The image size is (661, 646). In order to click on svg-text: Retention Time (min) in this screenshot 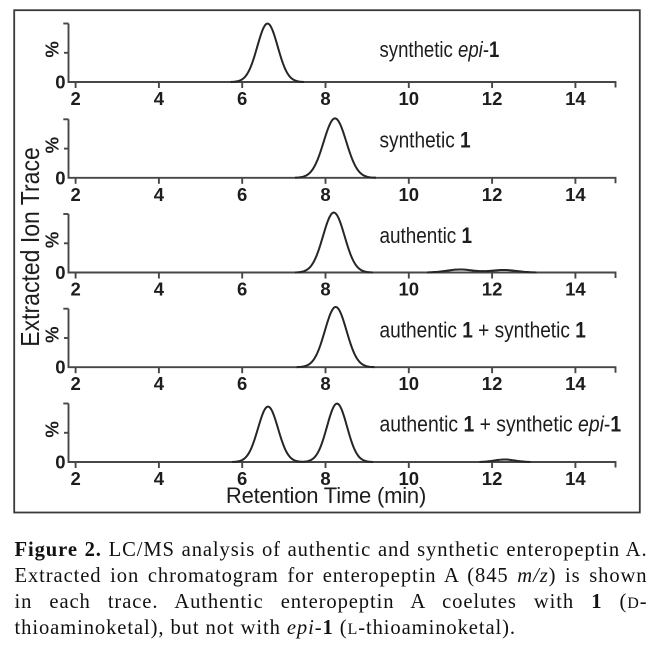, I will do `click(326, 495)`.